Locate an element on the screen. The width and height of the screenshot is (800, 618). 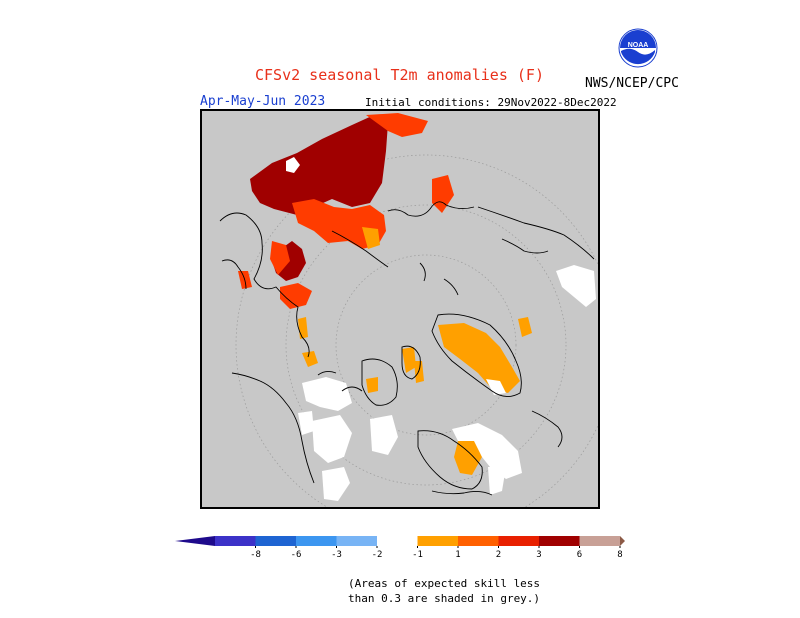
noaa-logo: NOAA is located at coordinates (638, 48).